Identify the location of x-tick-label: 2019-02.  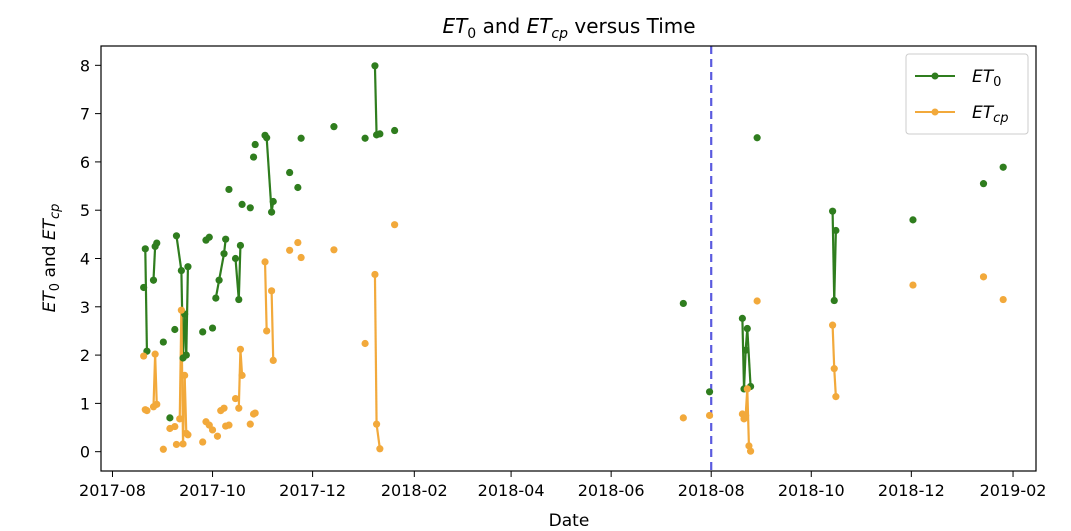
(1013, 490).